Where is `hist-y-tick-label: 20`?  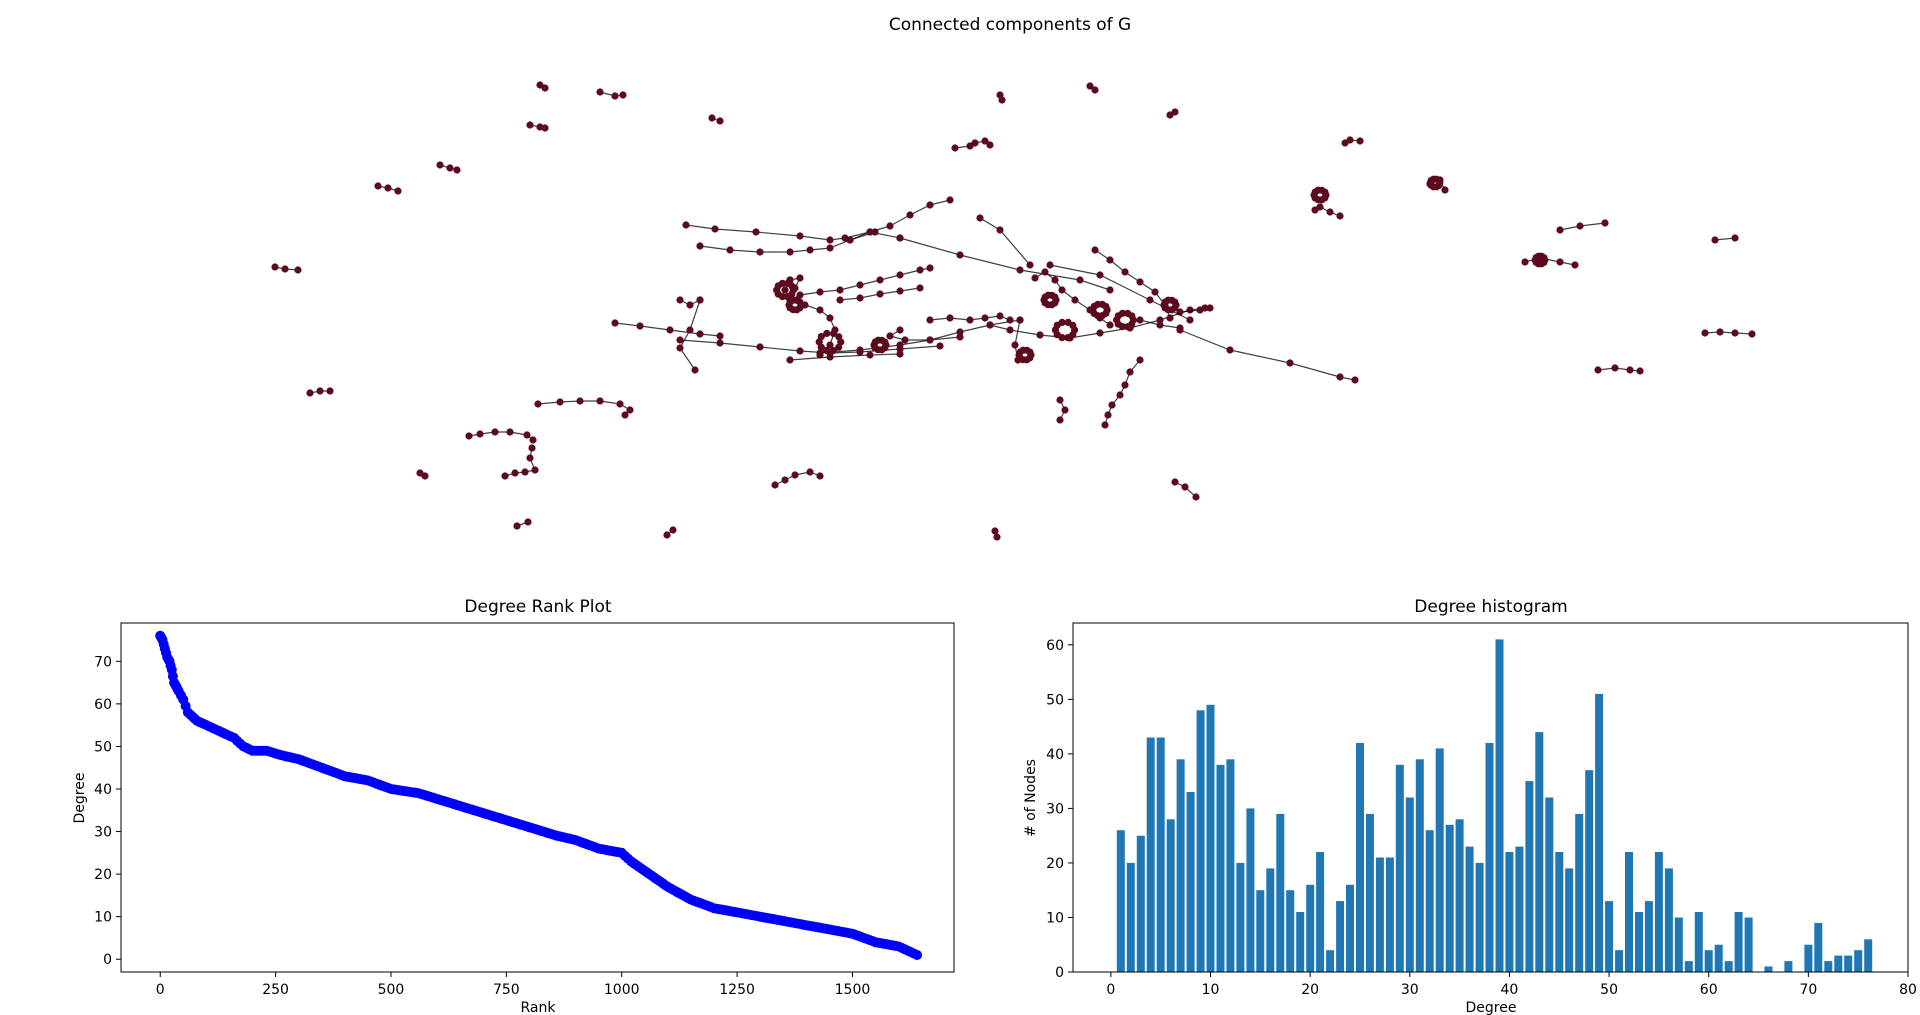
hist-y-tick-label: 20 is located at coordinates (1055, 864).